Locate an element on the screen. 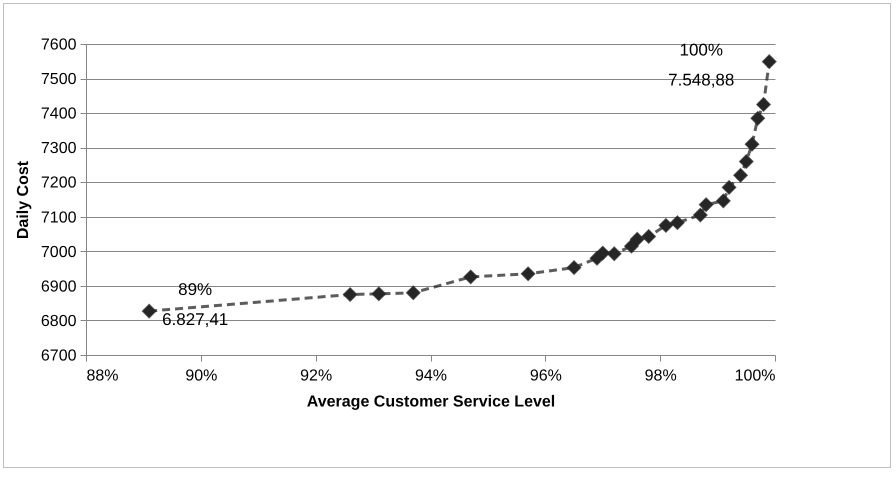 The image size is (896, 477). y-tick-label: 7400 is located at coordinates (58, 114).